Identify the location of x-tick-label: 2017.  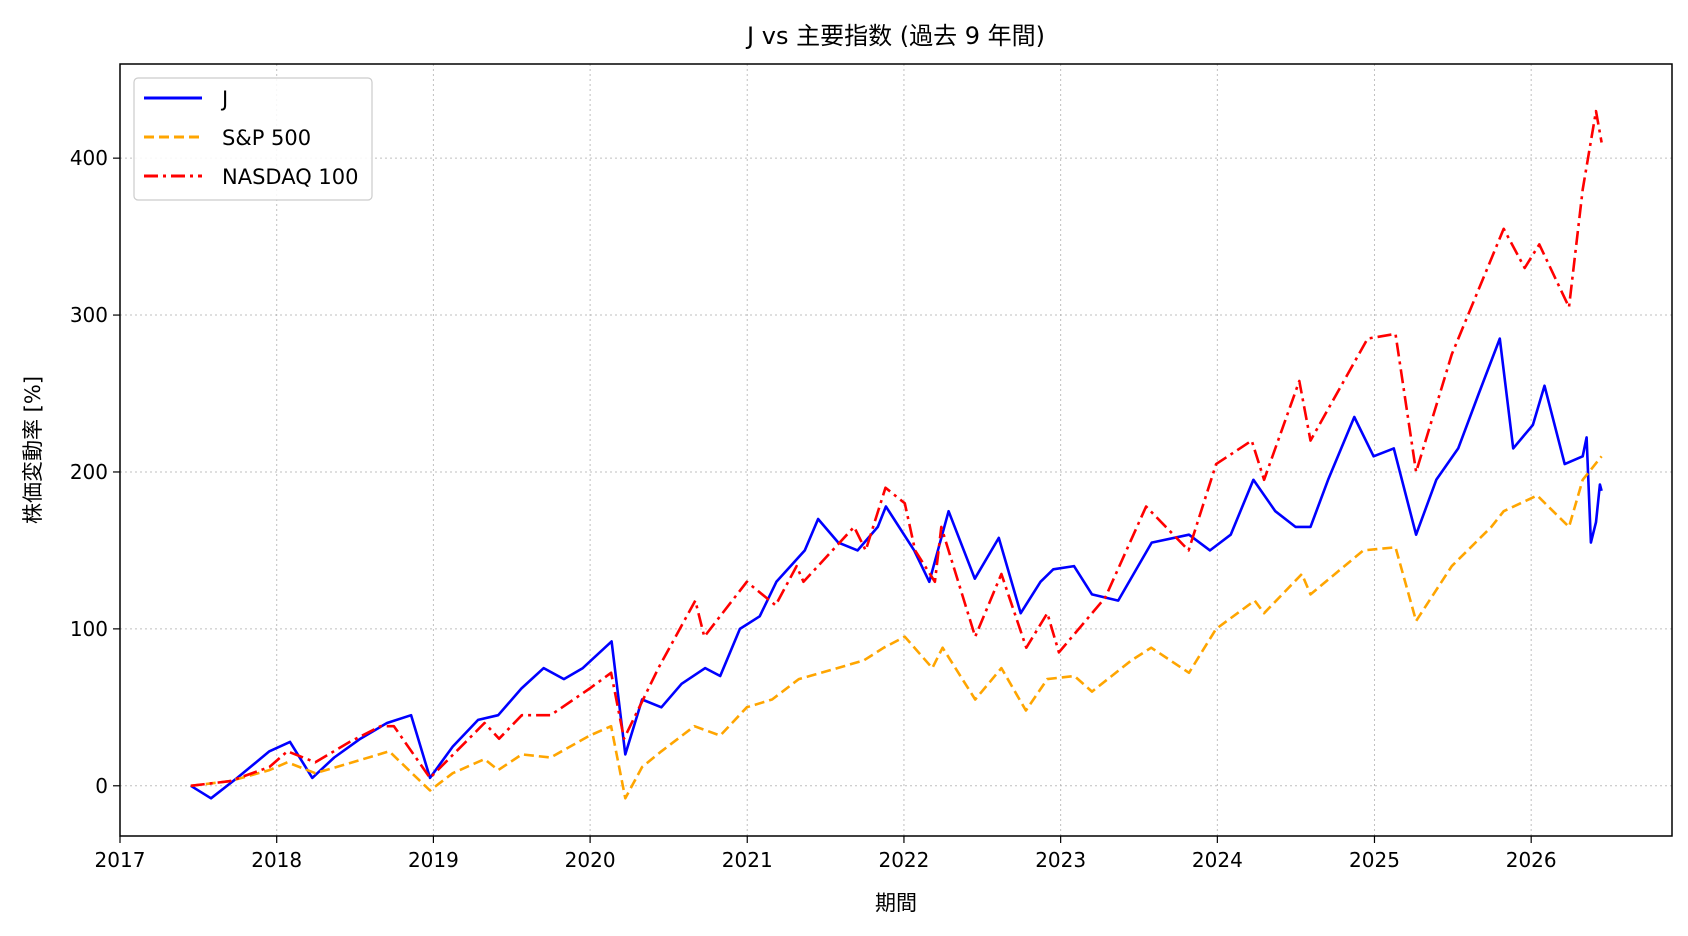
(120, 860).